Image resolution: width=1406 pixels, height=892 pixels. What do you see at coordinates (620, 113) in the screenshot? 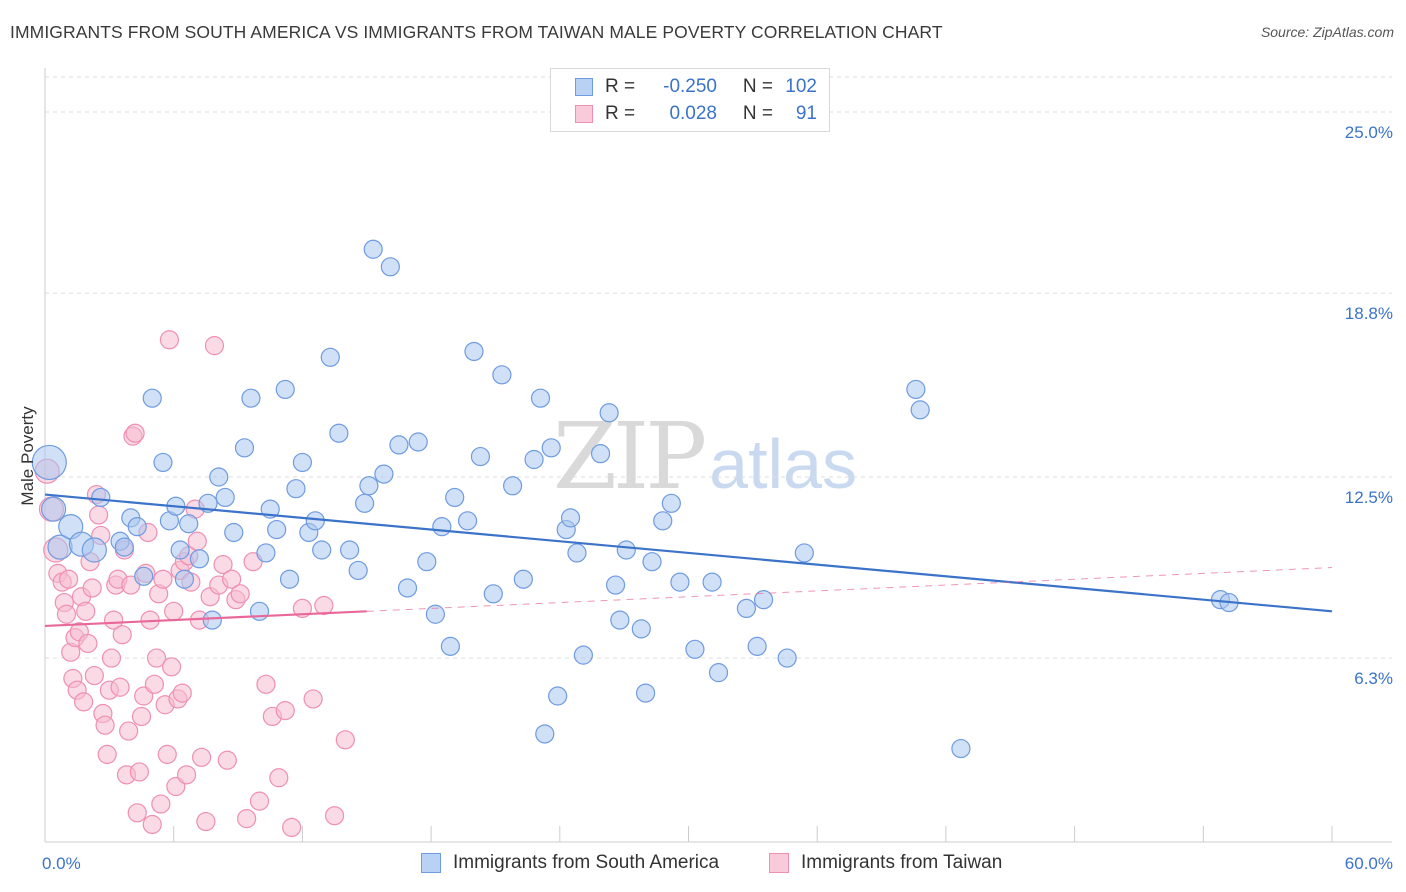
I see `legend-r-label: R =` at bounding box center [620, 113].